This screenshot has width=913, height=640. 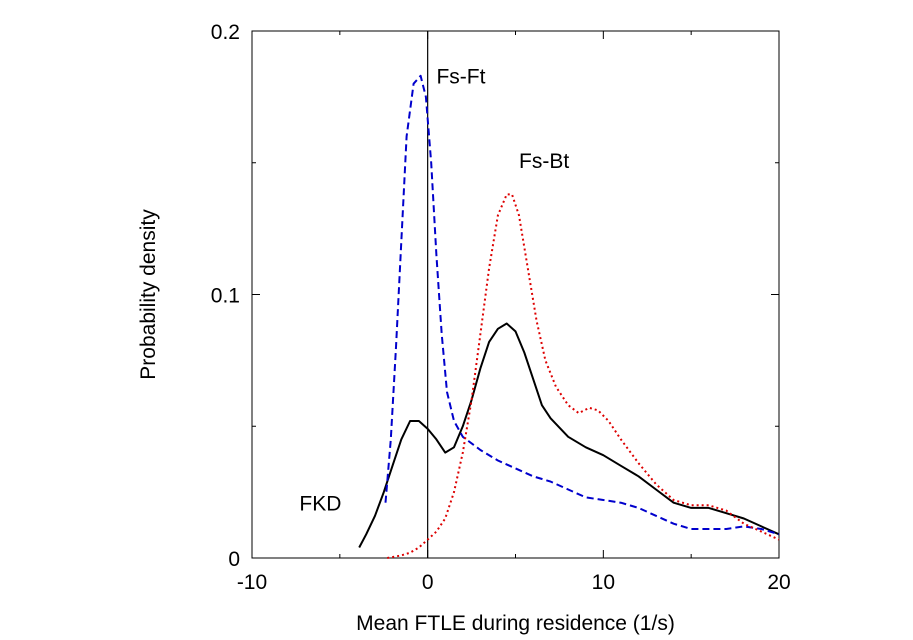 What do you see at coordinates (515, 623) in the screenshot?
I see `x-axis-title: Mean FTLE during residence (1/s)` at bounding box center [515, 623].